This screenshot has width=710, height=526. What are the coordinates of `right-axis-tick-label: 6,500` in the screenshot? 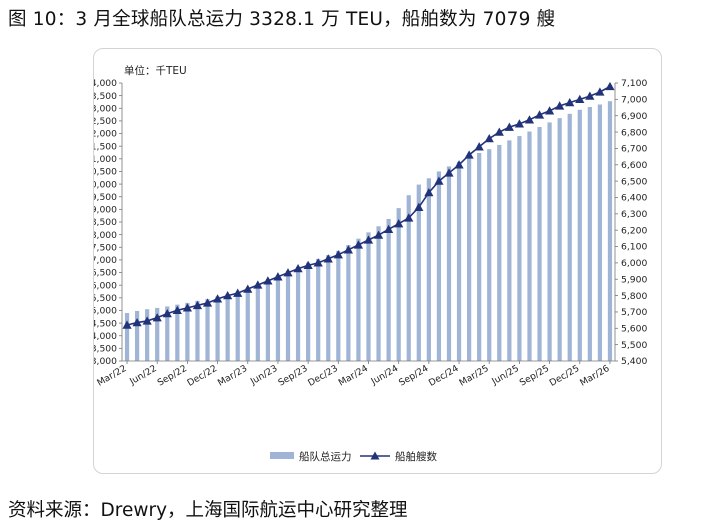 It's located at (634, 181).